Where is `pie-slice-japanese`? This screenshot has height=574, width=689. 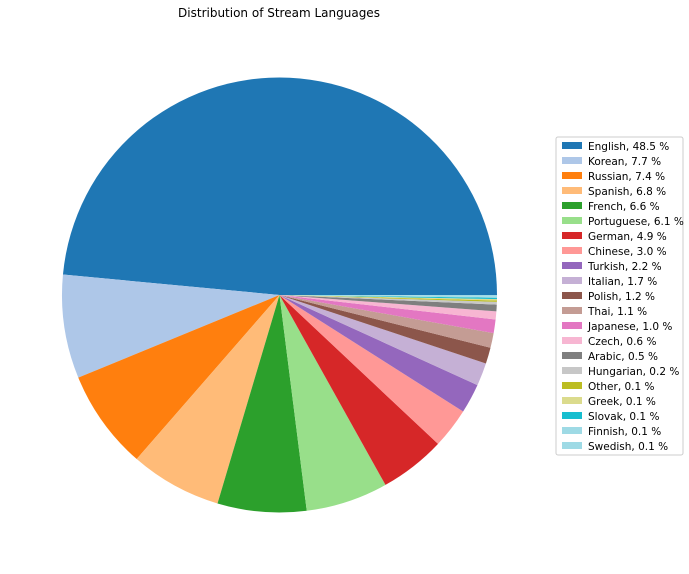 pie-slice-japanese is located at coordinates (387, 314).